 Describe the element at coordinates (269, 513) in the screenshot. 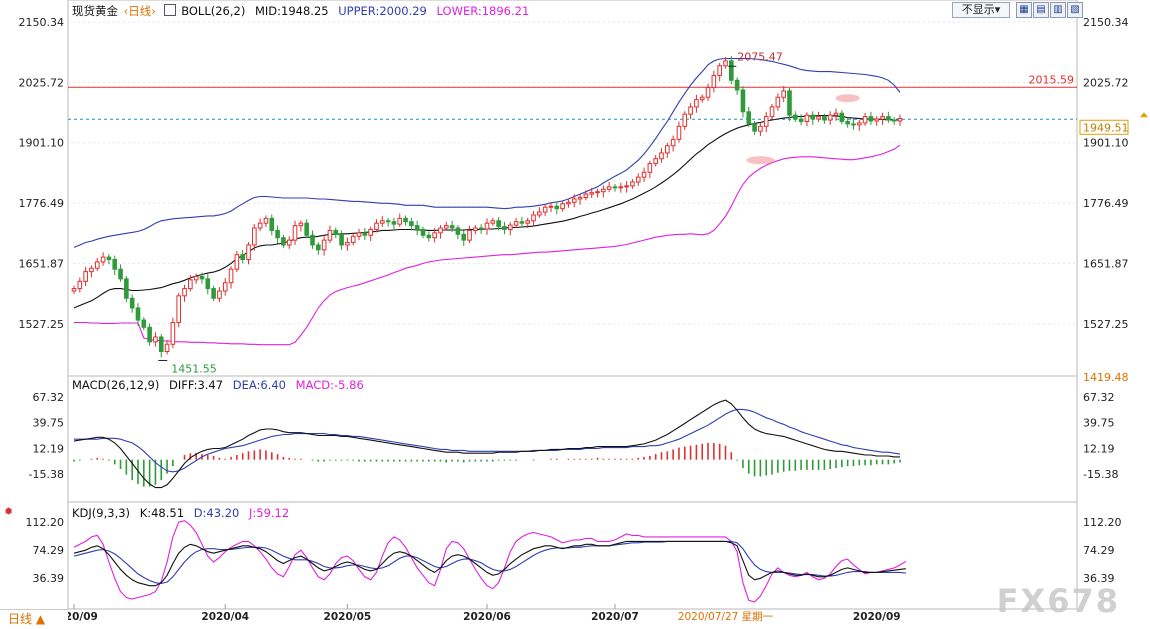

I see `kdj-j: J:59.12` at that location.